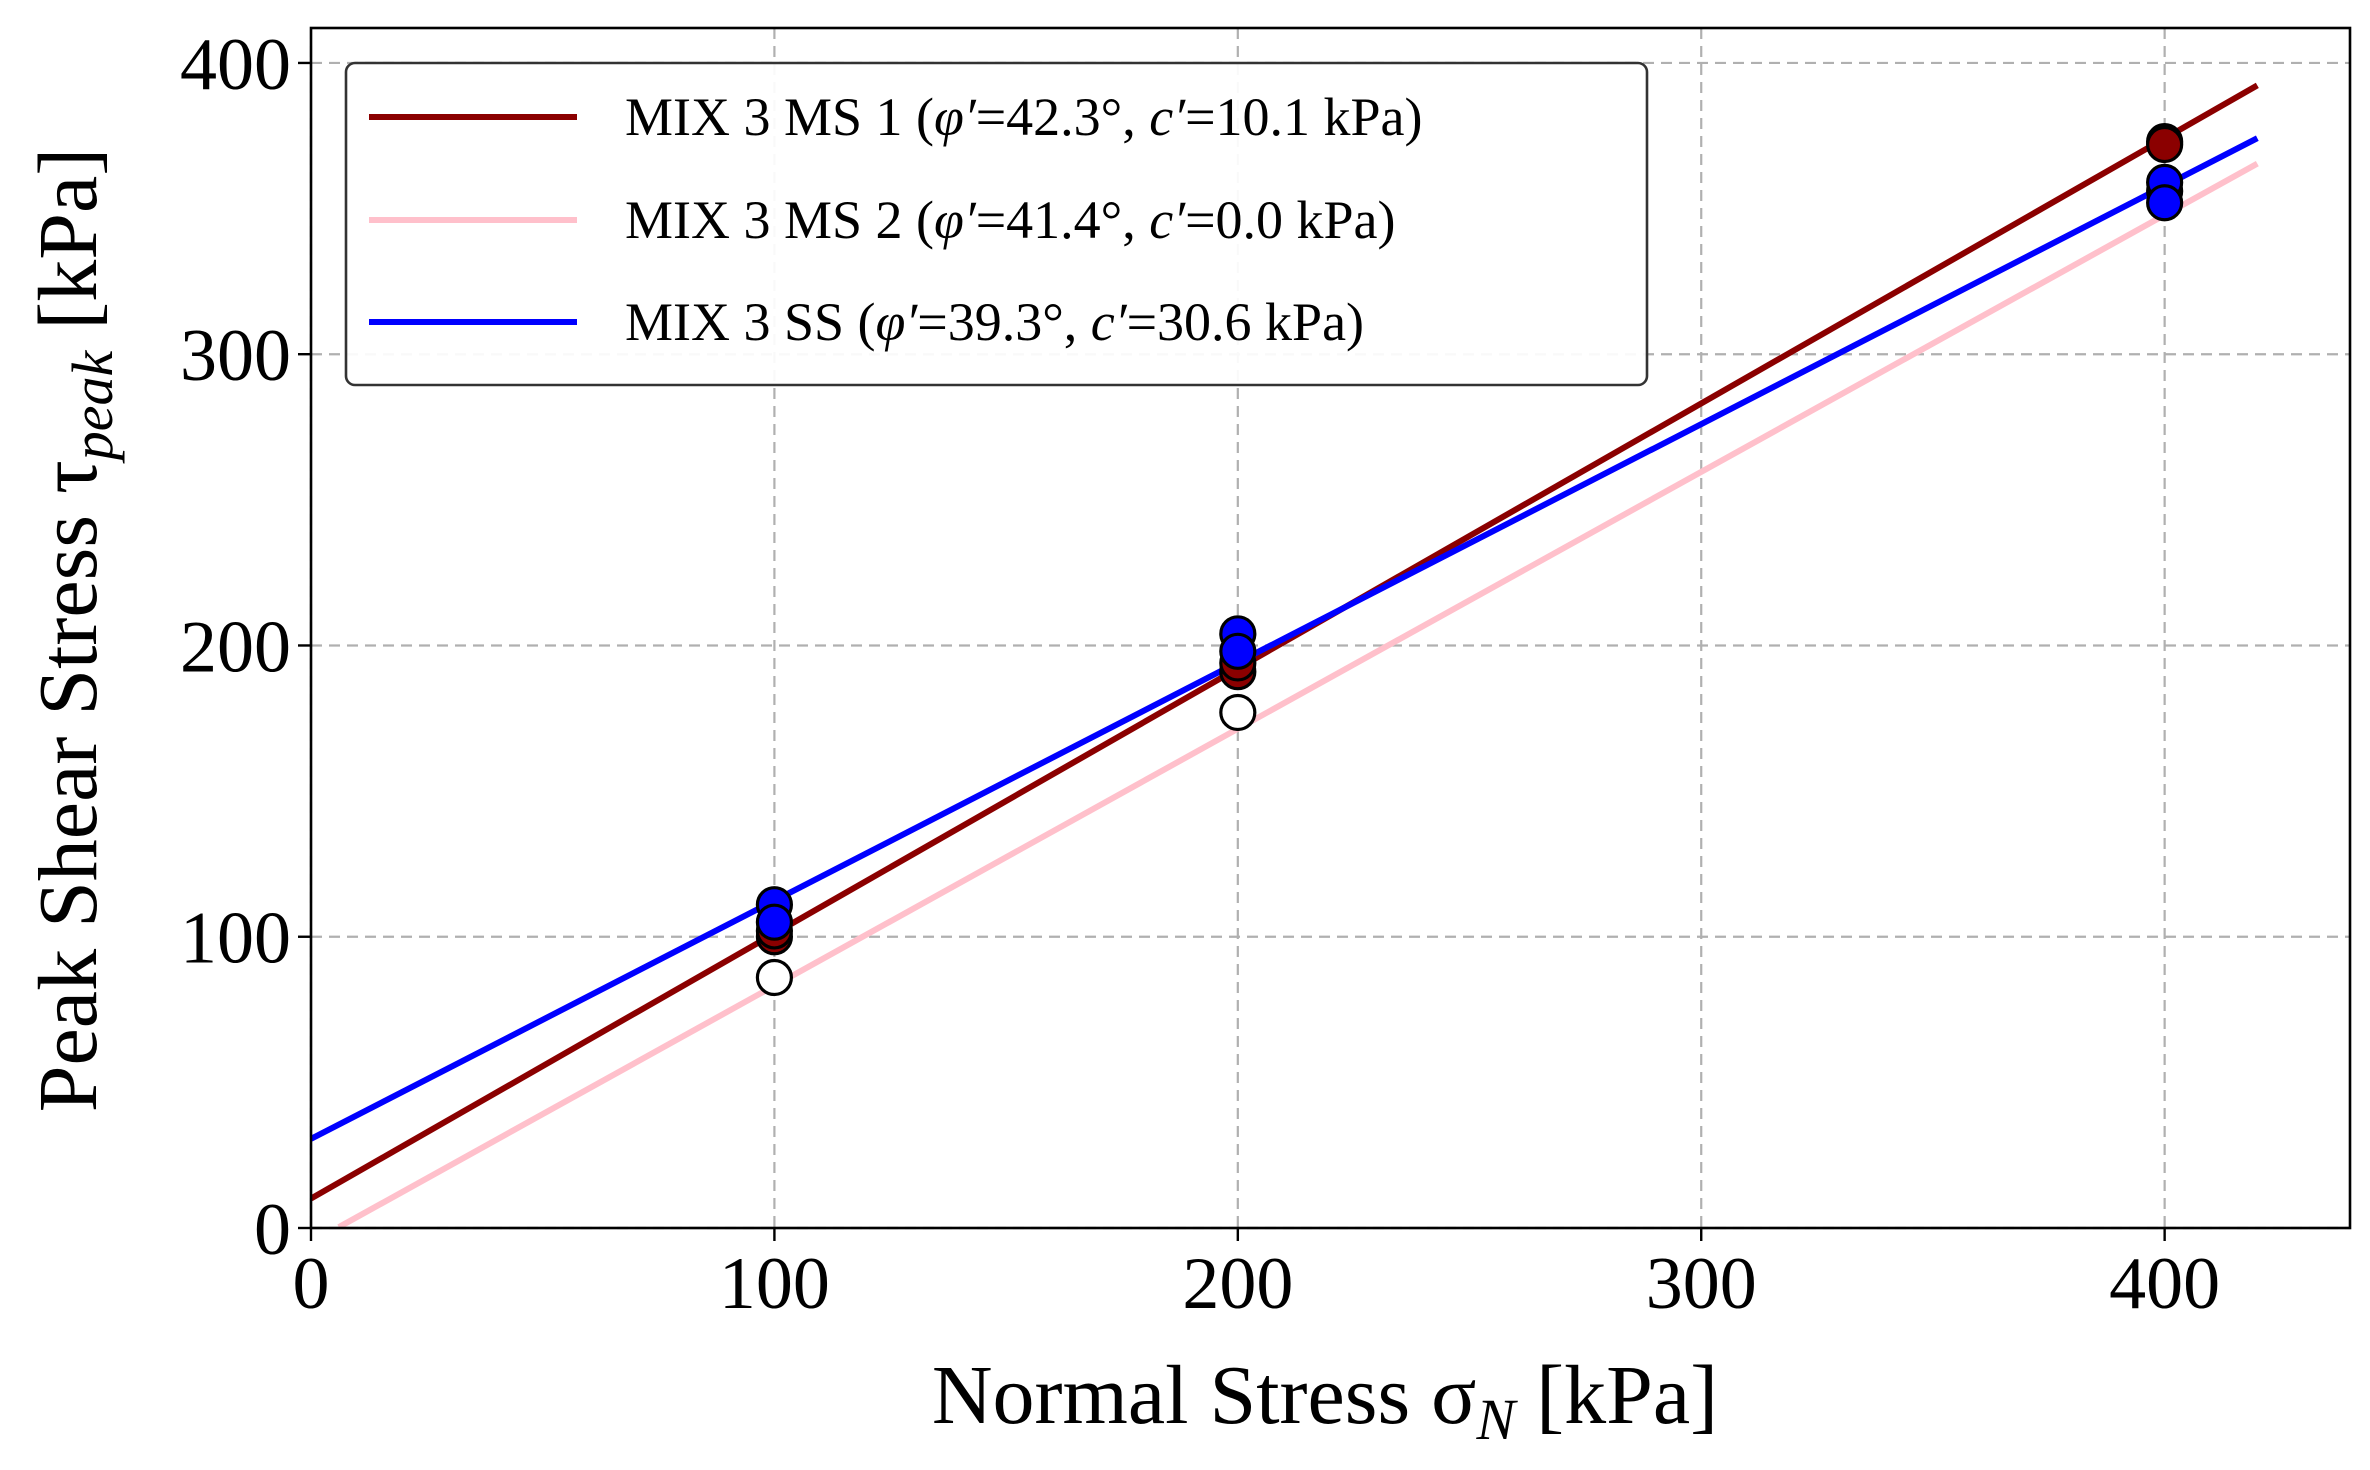 Image resolution: width=2370 pixels, height=1470 pixels. What do you see at coordinates (1237, 1284) in the screenshot?
I see `x-tick-label: 200` at bounding box center [1237, 1284].